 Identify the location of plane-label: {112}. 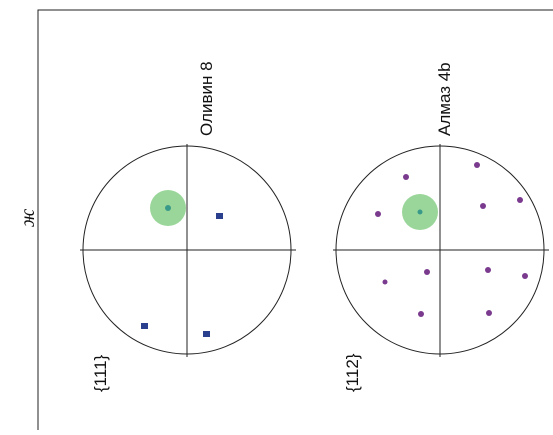
(352, 372).